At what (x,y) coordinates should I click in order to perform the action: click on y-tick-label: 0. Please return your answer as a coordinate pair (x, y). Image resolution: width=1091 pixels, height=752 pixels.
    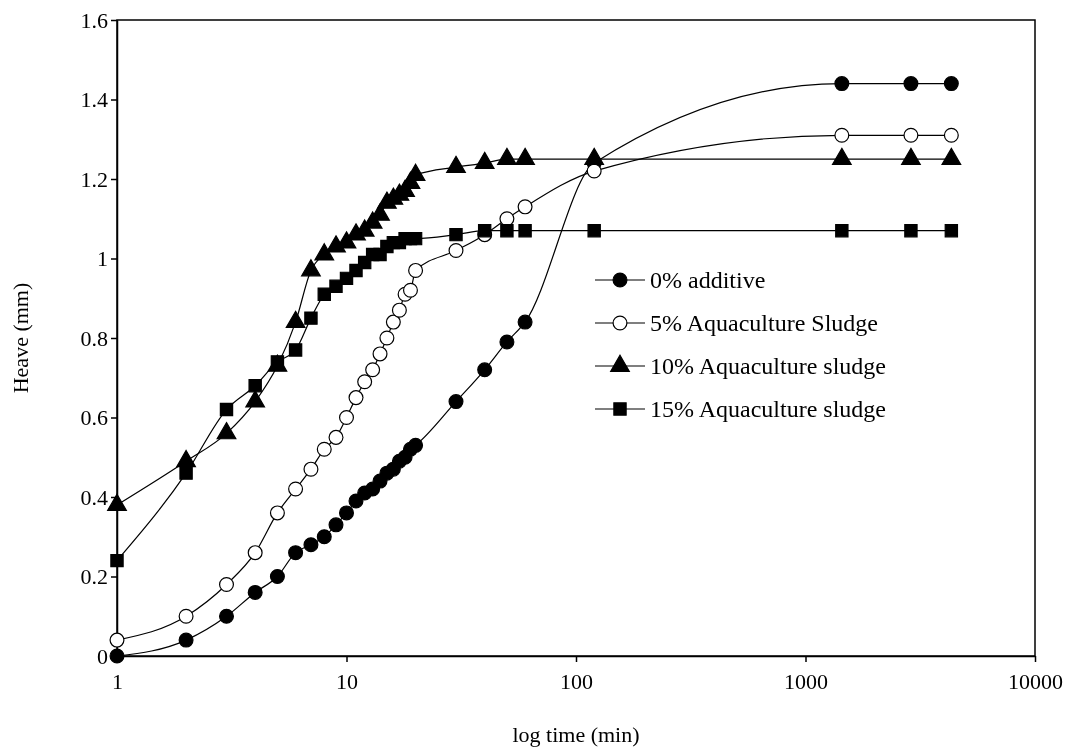
    Looking at the image, I should click on (102, 656).